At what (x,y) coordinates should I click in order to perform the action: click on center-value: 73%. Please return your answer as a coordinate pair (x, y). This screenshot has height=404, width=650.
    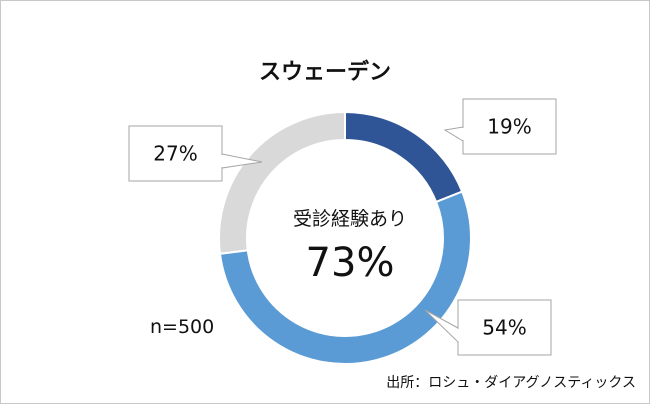
    Looking at the image, I should click on (350, 263).